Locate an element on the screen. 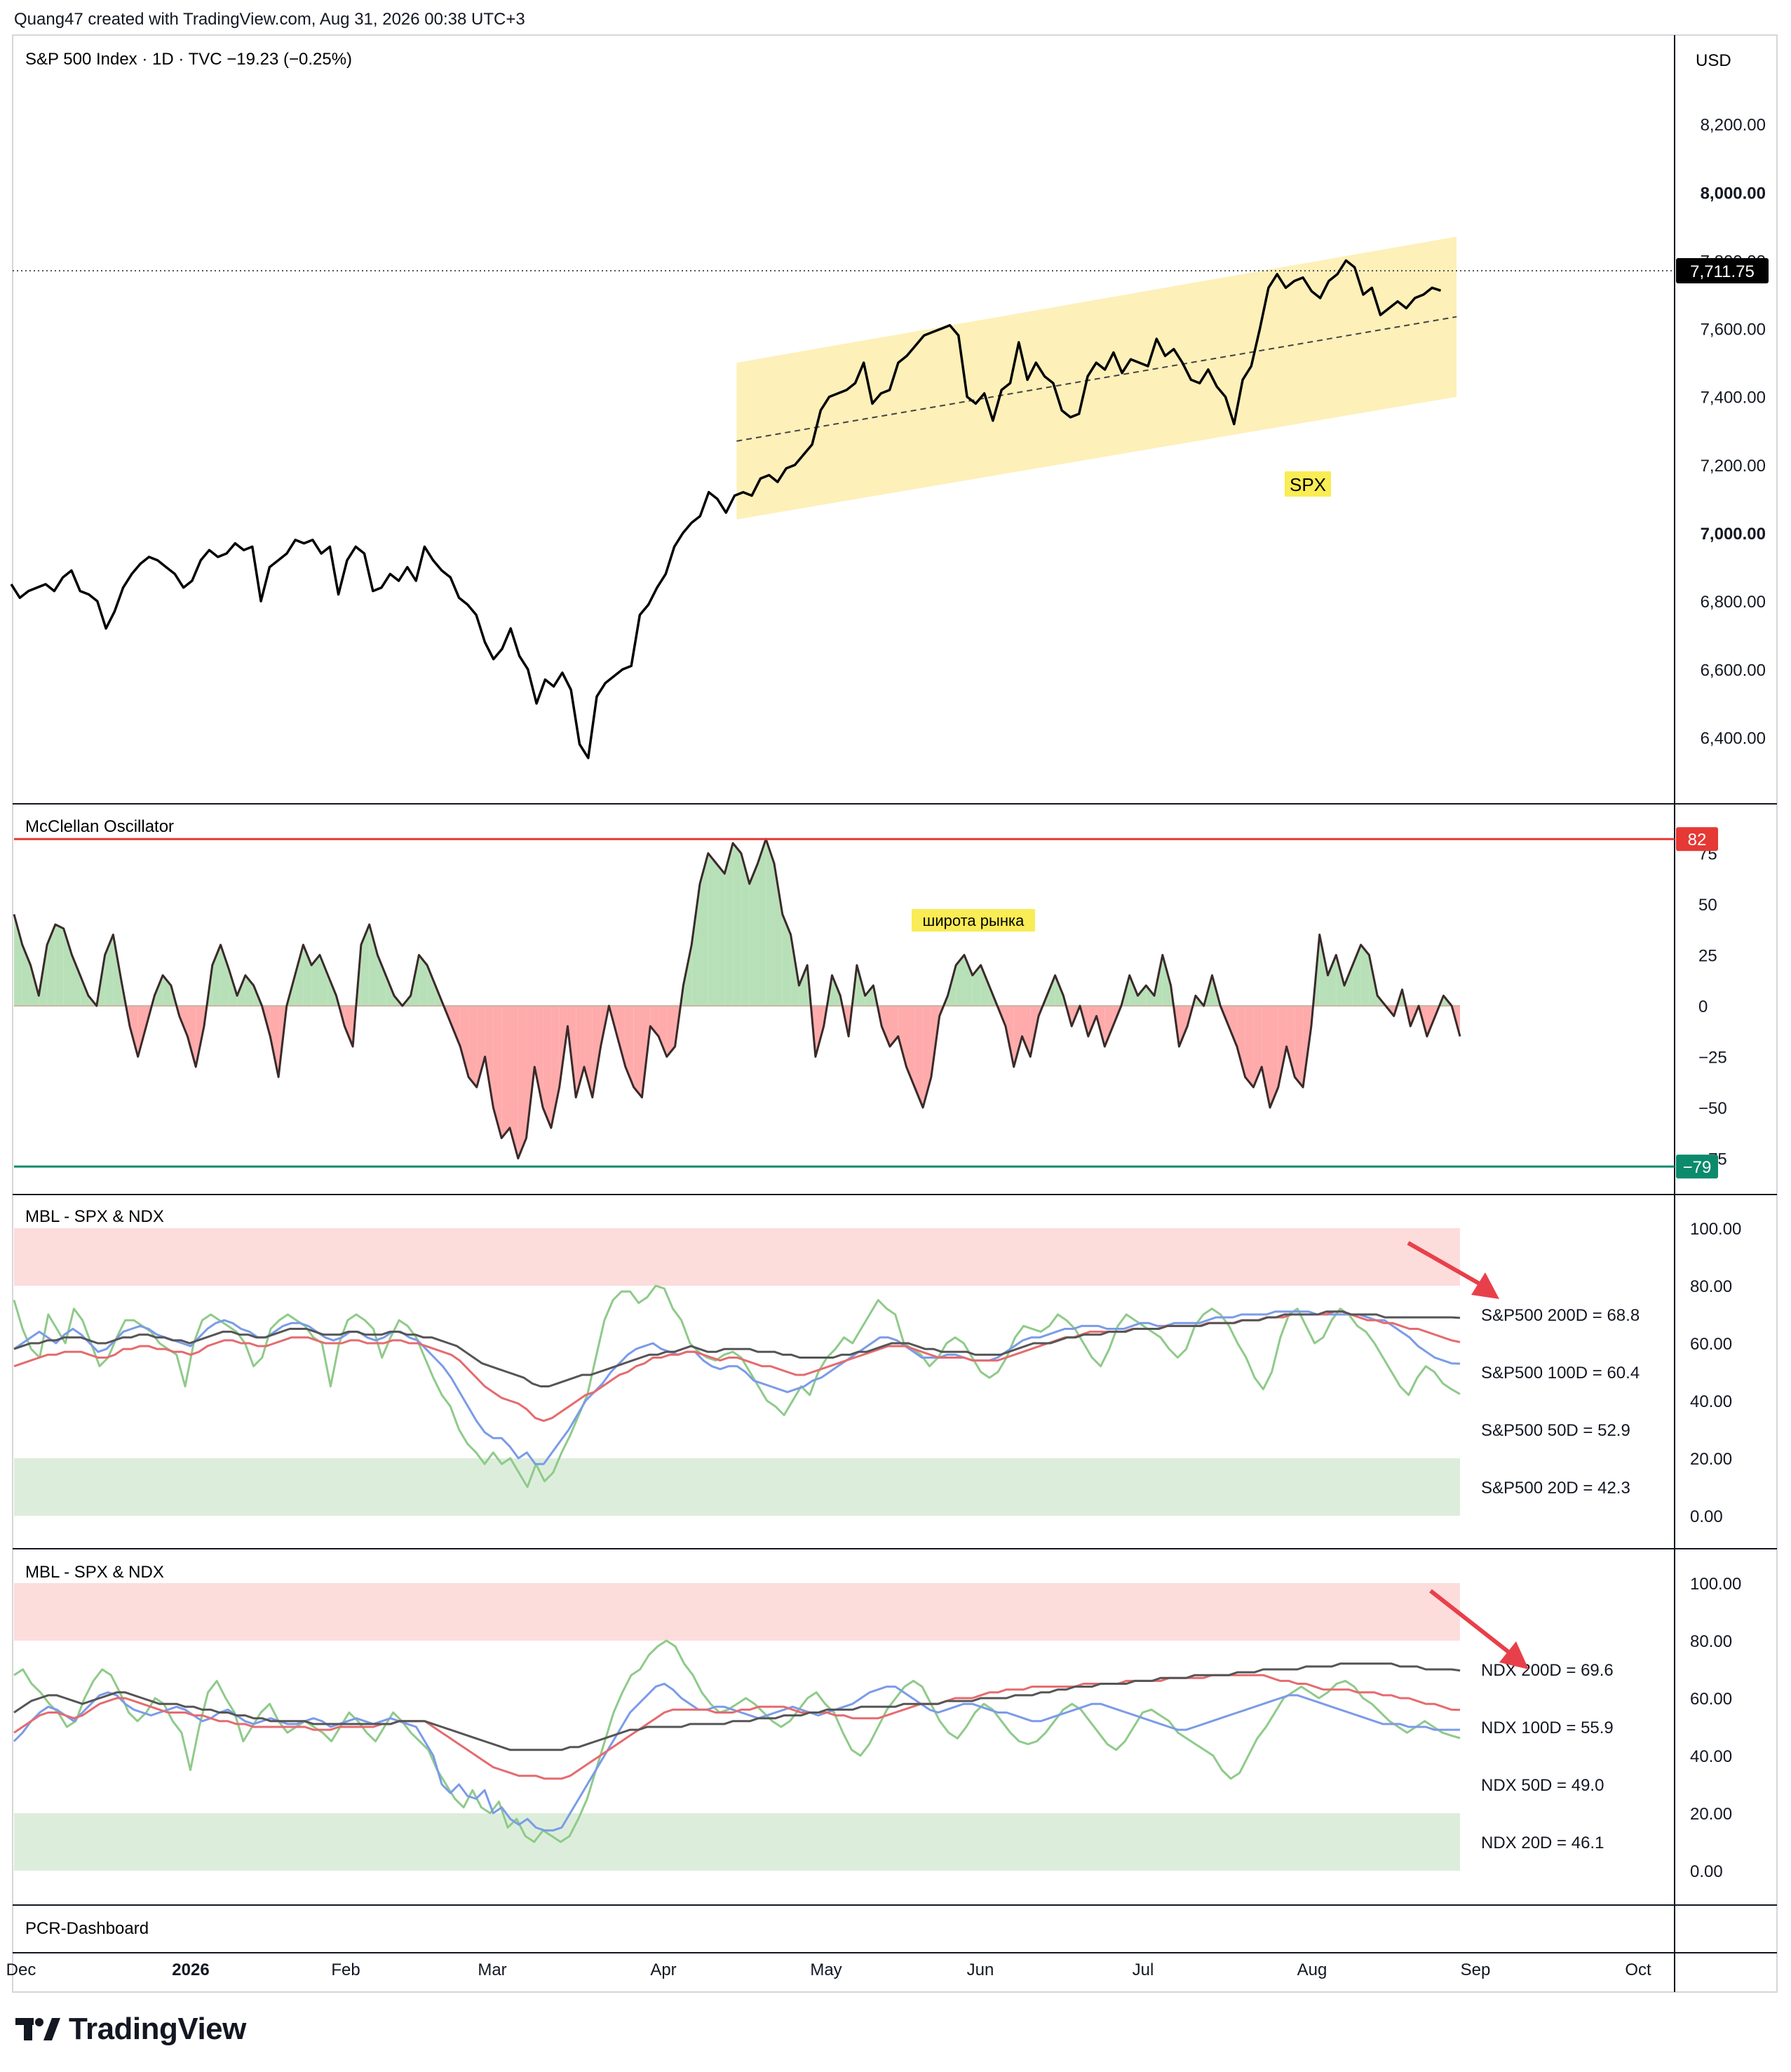  mbl-ndx-pane-title: MBL - SPX & NDX is located at coordinates (94, 1572).